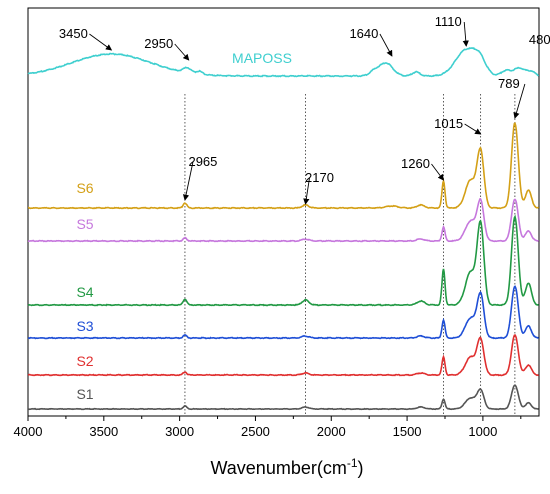 The image size is (550, 494). Describe the element at coordinates (283, 220) in the screenshot. I see `series-line-s5` at that location.